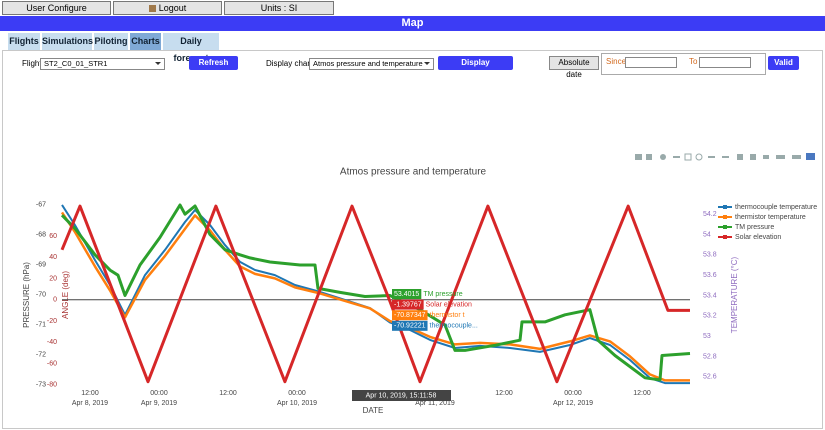 This screenshot has height=430, width=825. Describe the element at coordinates (152, 8) in the screenshot. I see `logout-icon` at that location.